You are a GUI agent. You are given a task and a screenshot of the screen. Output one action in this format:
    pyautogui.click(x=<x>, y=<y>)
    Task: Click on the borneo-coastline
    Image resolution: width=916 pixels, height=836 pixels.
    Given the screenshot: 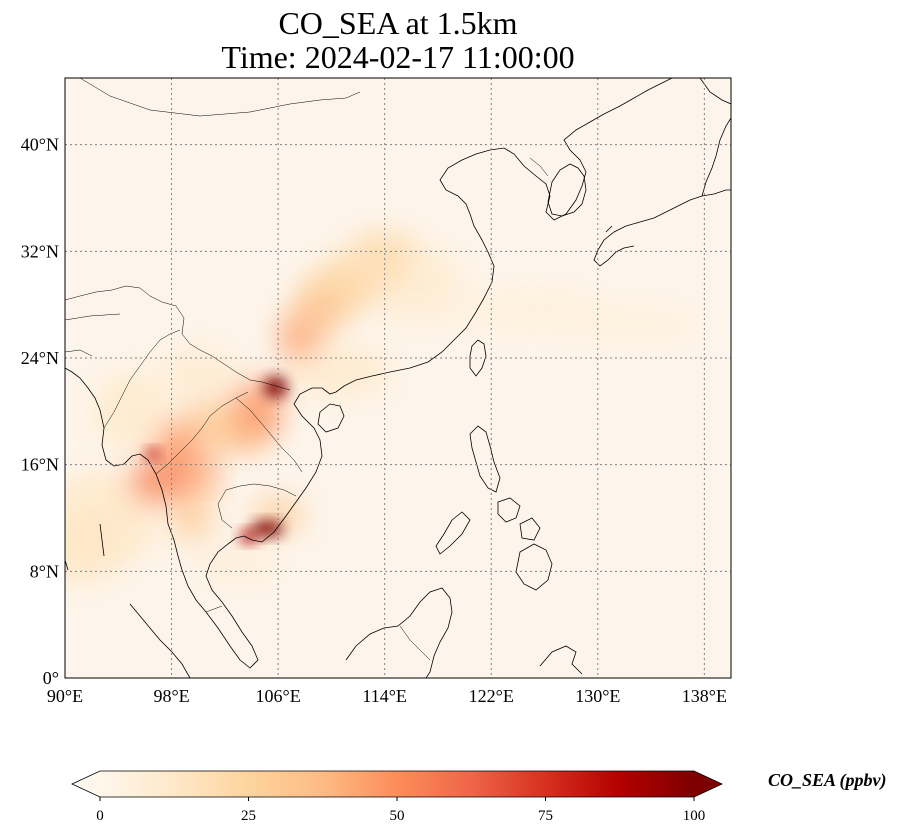 What is the action you would take?
    pyautogui.click(x=399, y=632)
    